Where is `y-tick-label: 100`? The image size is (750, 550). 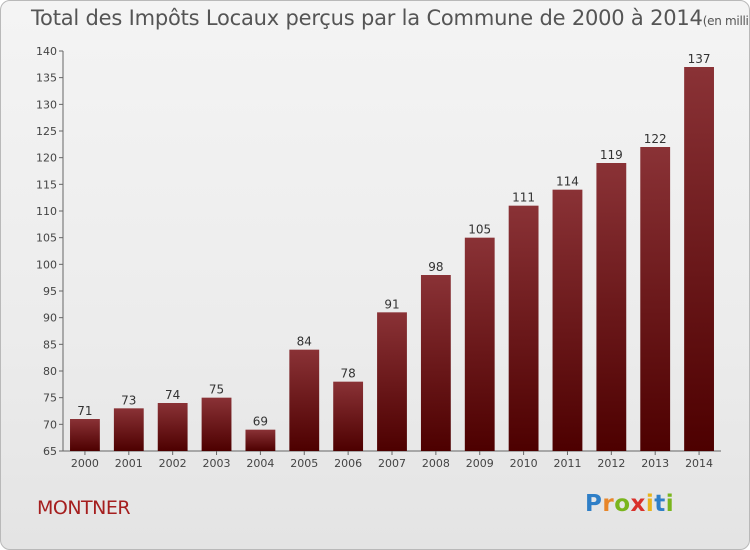 y-tick-label: 100 is located at coordinates (46, 264).